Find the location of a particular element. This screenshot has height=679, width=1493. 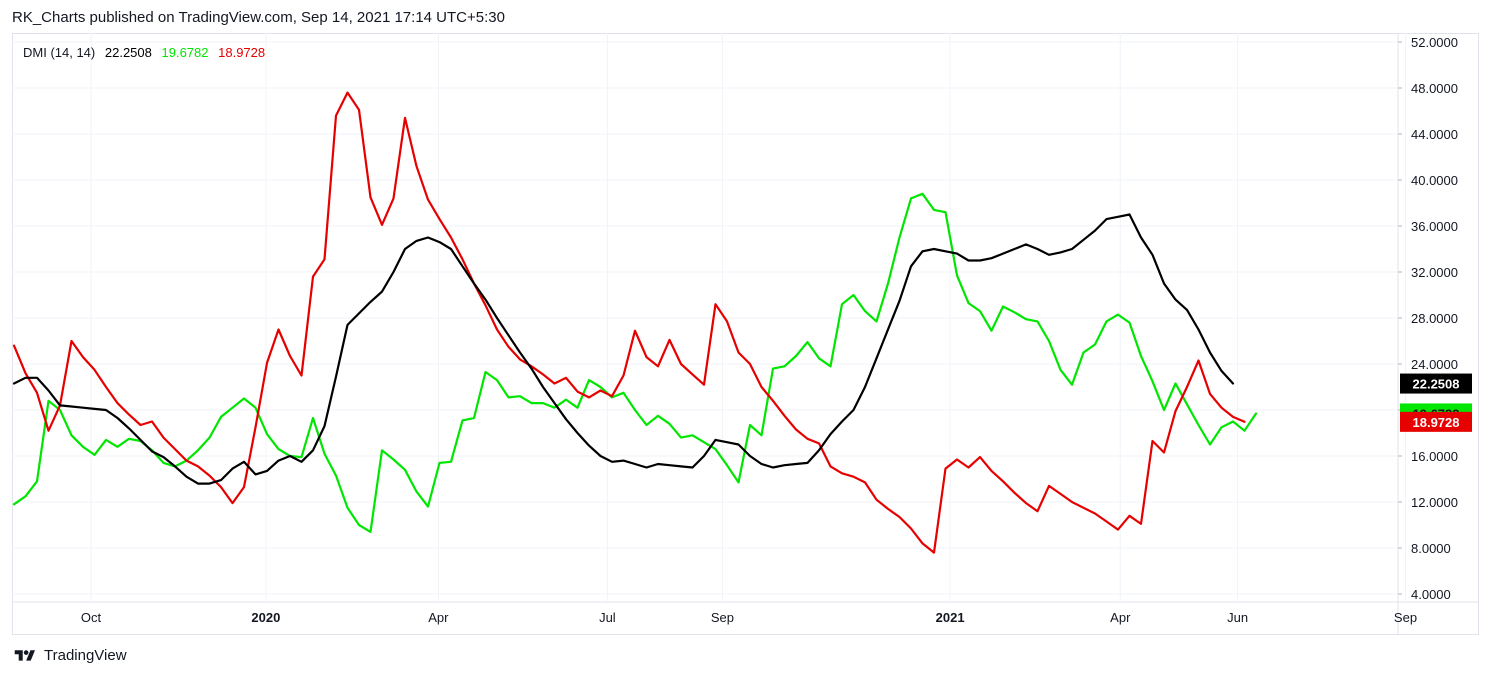

y-tick-label: 40.0000 is located at coordinates (1434, 180).